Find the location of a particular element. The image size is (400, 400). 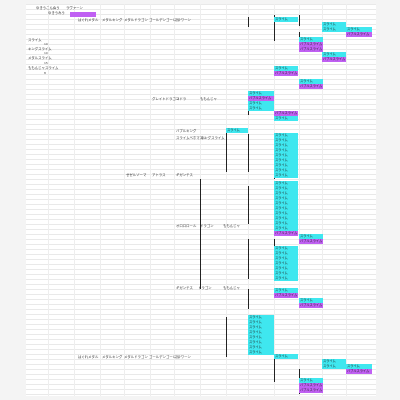

left-label-1: キングスライム is located at coordinates (40, 49).